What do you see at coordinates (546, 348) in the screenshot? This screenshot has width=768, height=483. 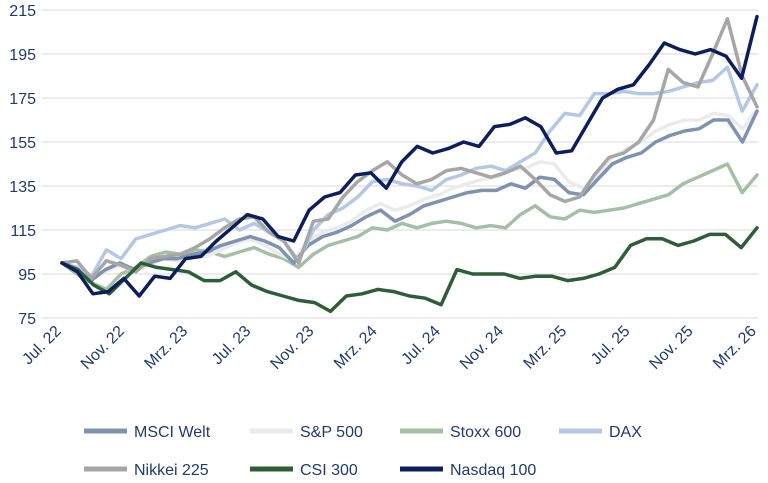 I see `x-tick-label: Mrz. 25` at bounding box center [546, 348].